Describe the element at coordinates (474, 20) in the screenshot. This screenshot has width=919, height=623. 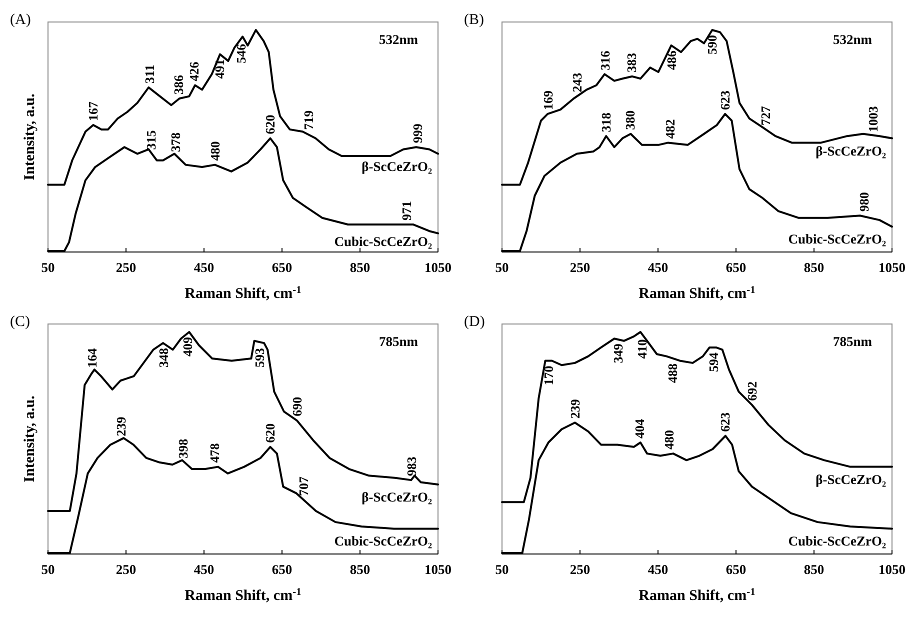
I see `chart-title: (B)` at that location.